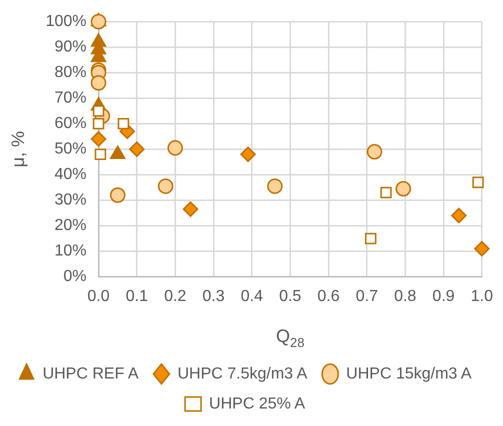  Describe the element at coordinates (90, 373) in the screenshot. I see `legend-label: UHPC REF A` at that location.